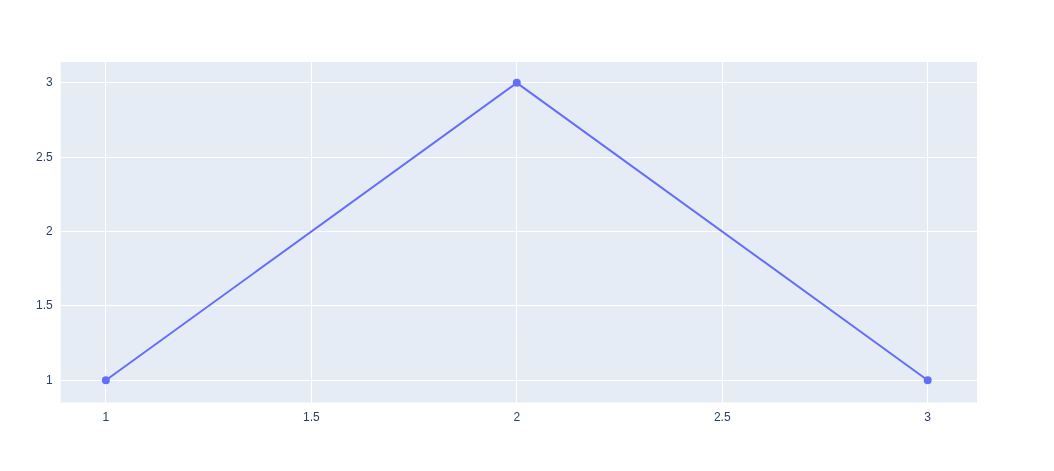 This screenshot has width=1054, height=471. Describe the element at coordinates (49, 379) in the screenshot. I see `y-tick-label: 1` at that location.